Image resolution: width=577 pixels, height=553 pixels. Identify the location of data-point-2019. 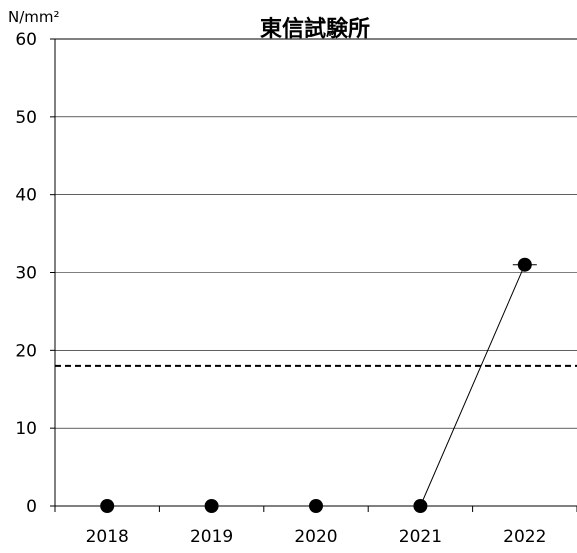
(211, 506).